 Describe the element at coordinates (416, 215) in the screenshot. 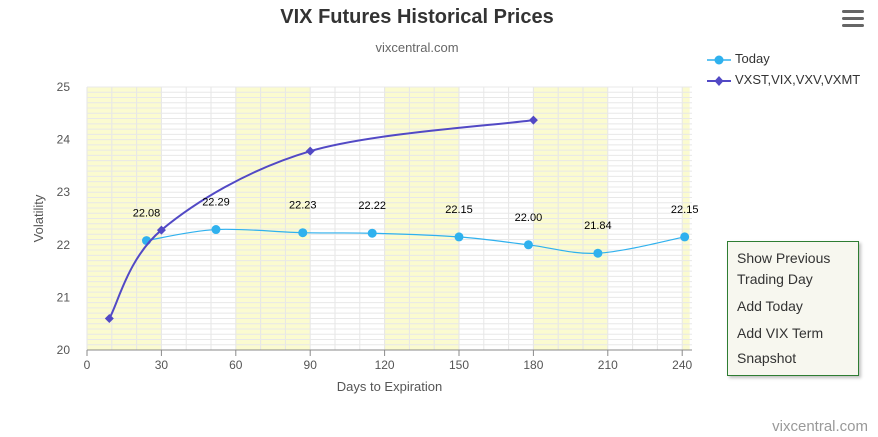

I see `data-labels: 22.08 22.29 22.23 22.22 22.15 22.00 21.84 22.15` at that location.